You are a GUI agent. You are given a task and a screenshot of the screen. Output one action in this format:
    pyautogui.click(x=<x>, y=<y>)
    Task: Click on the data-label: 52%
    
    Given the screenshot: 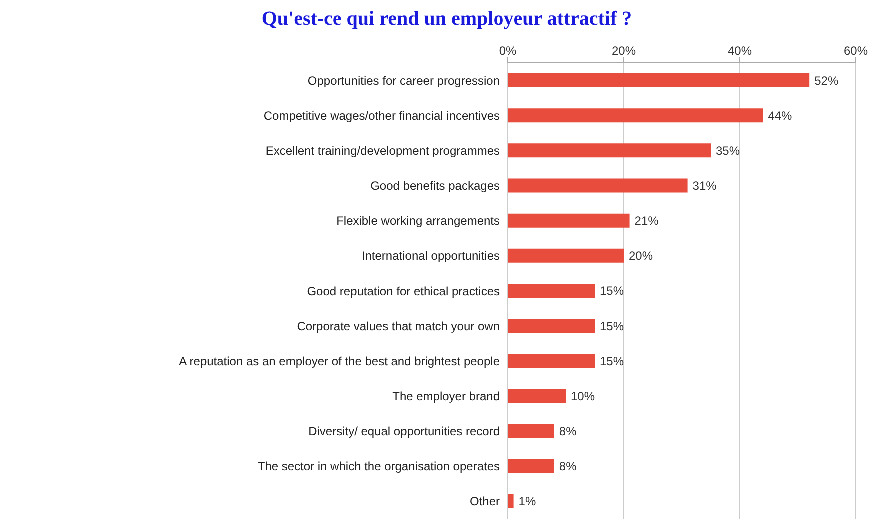 What is the action you would take?
    pyautogui.click(x=826, y=81)
    